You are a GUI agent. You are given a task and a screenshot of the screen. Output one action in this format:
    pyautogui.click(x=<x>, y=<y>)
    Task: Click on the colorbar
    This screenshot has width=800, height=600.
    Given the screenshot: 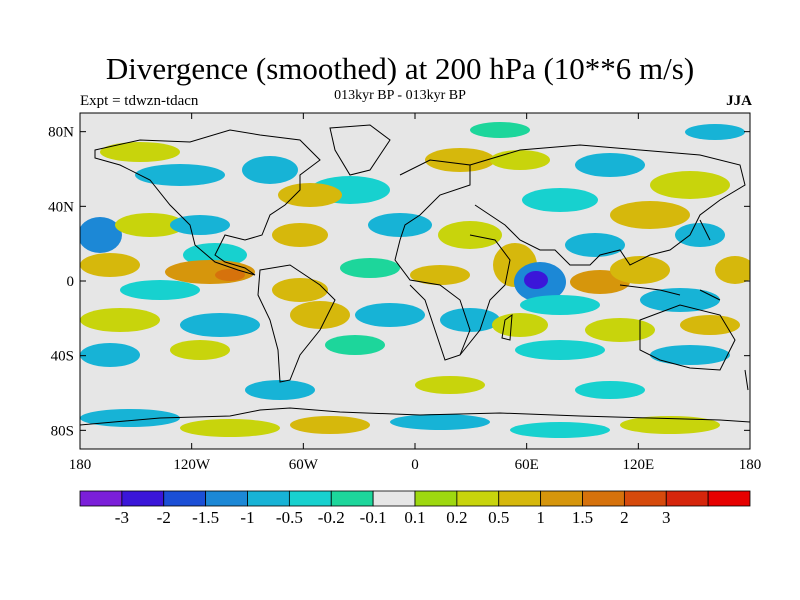 What is the action you would take?
    pyautogui.click(x=415, y=498)
    